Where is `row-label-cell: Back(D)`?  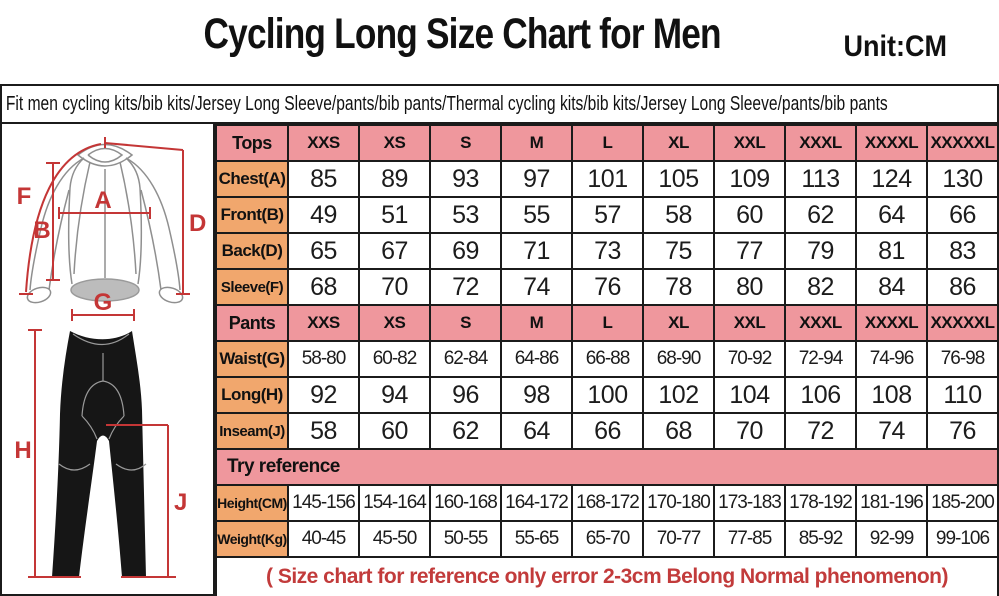
row-label-cell: Back(D) is located at coordinates (252, 251).